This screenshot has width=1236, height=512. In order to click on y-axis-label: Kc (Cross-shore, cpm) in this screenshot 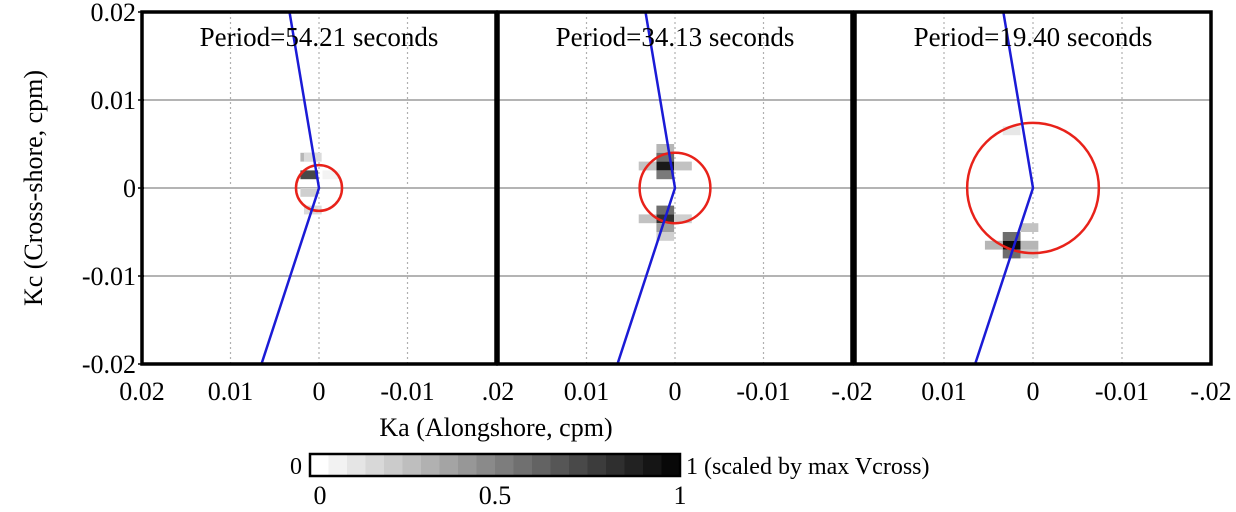, I will do `click(33, 188)`.